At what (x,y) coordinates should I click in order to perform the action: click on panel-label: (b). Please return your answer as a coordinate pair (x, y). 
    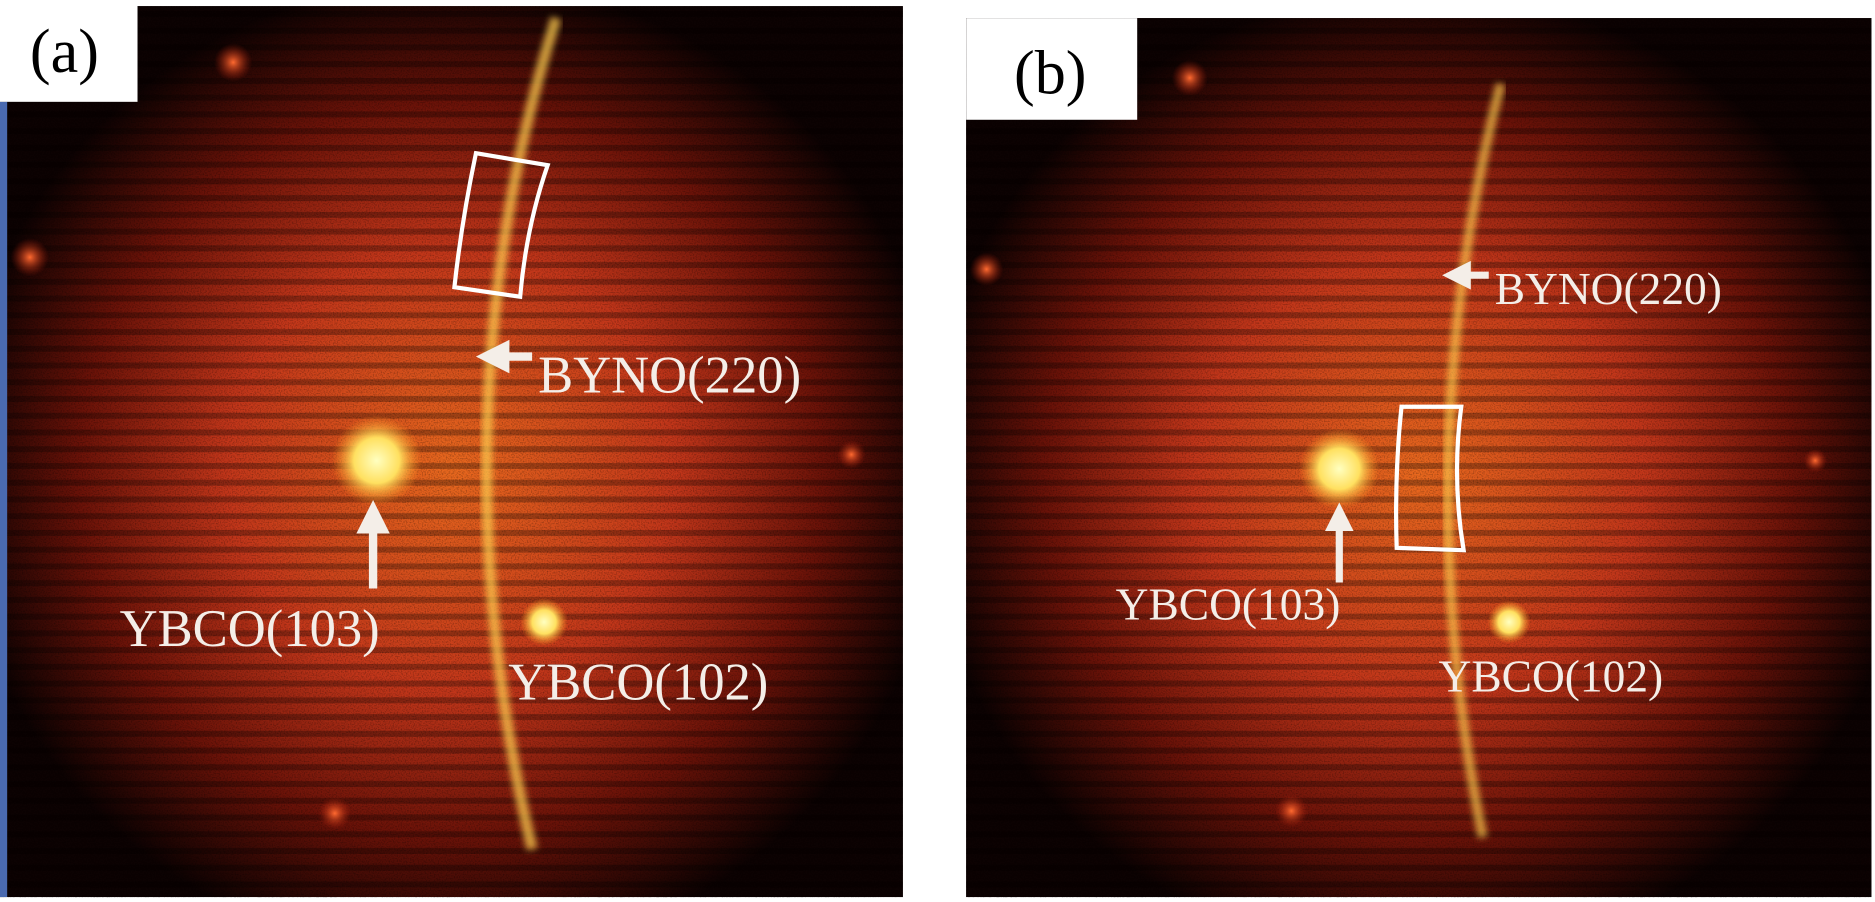
    Looking at the image, I should click on (1050, 73).